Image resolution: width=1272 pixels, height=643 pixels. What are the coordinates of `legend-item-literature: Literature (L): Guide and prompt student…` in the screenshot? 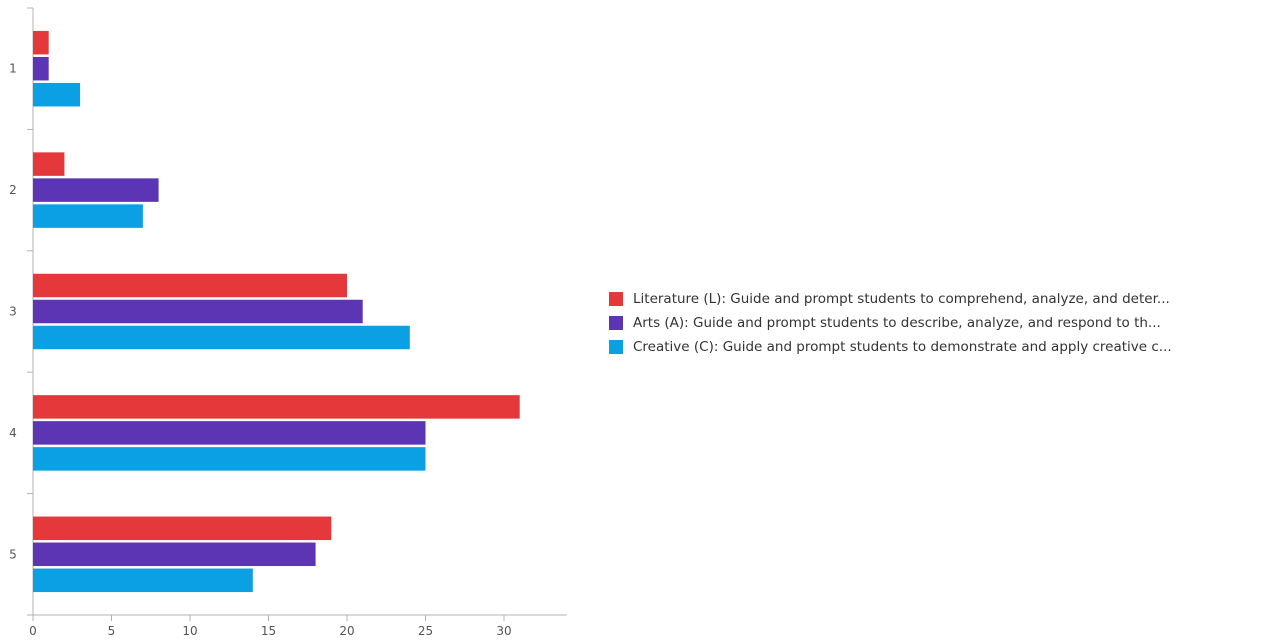 It's located at (939, 299).